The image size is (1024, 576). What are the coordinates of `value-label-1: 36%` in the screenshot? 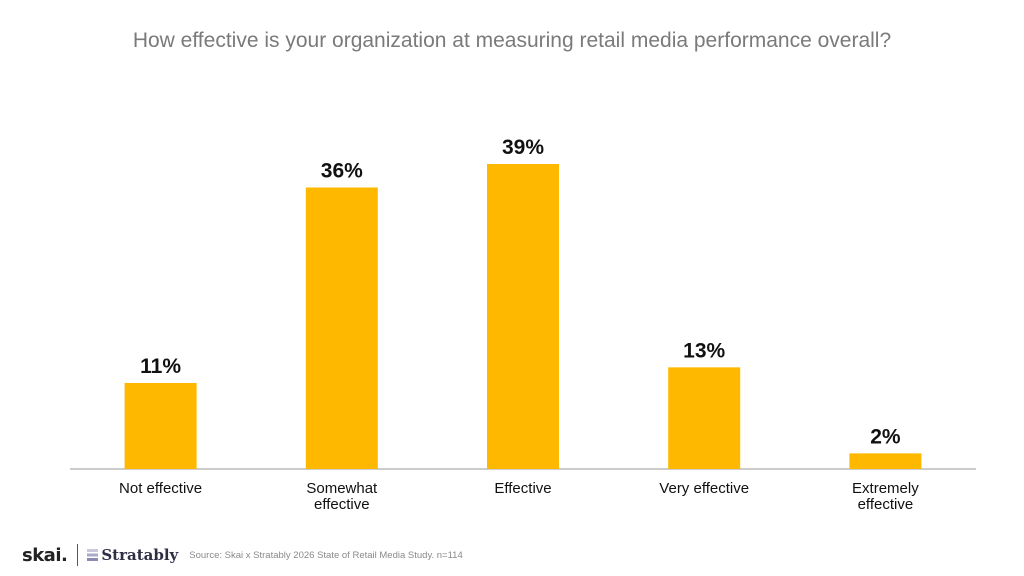 It's located at (342, 170).